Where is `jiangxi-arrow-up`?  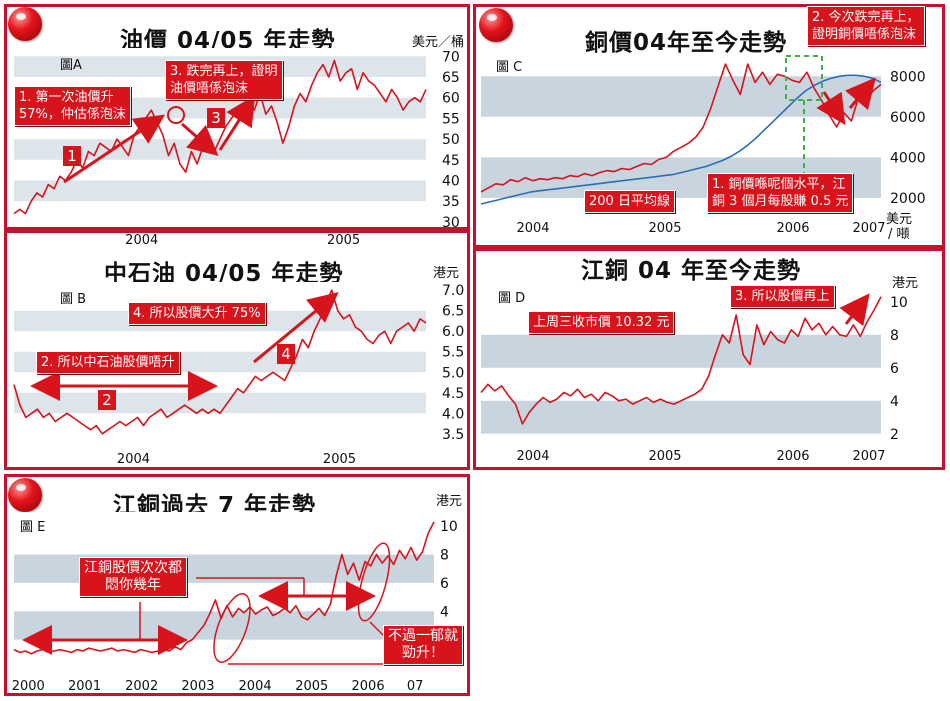 jiangxi-arrow-up is located at coordinates (854, 310).